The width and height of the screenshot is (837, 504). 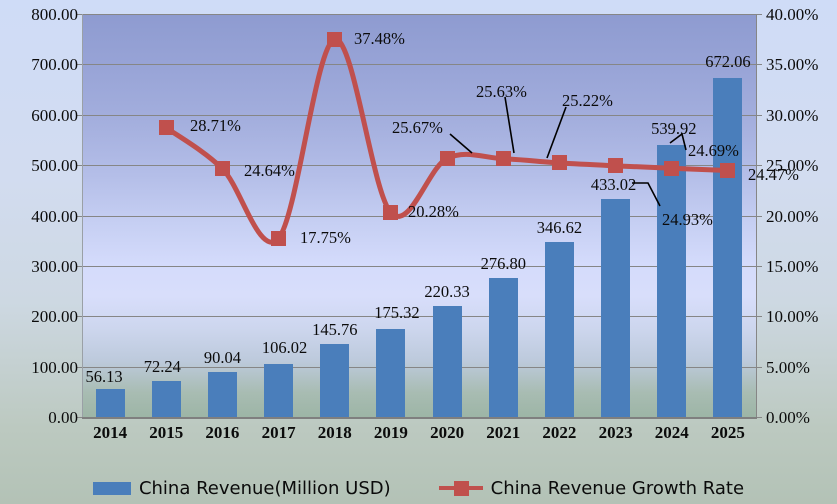 I want to click on bar-value-label: 175.32, so click(x=397, y=312).